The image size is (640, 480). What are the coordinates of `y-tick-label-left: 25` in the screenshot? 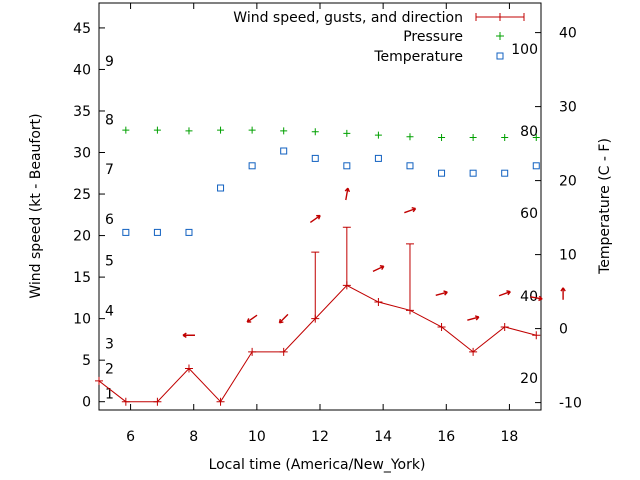 It's located at (82, 195).